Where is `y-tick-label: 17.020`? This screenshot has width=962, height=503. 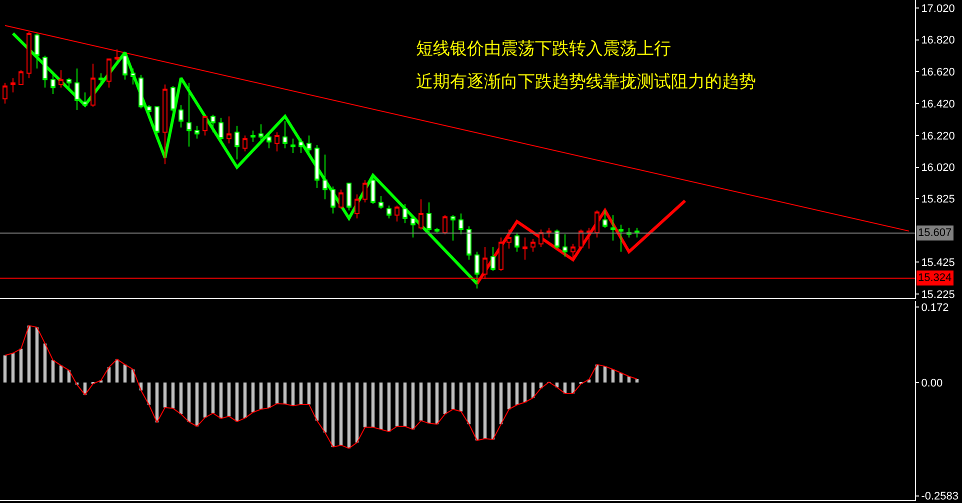
y-tick-label: 17.020 is located at coordinates (938, 8).